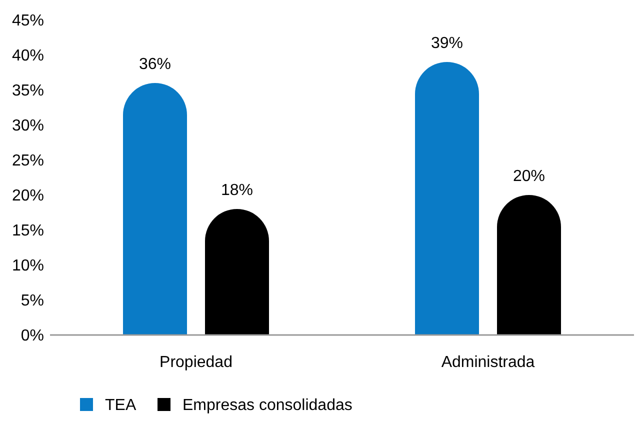 This screenshot has height=425, width=642. Describe the element at coordinates (28, 196) in the screenshot. I see `y-tick-label: 20%` at that location.